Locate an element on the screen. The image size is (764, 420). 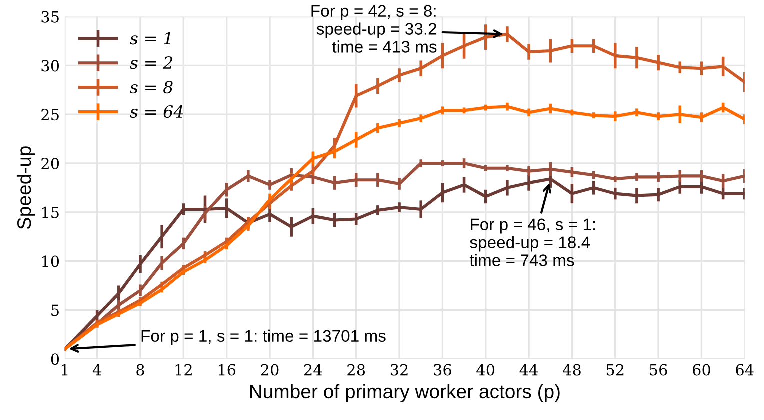
x-tick-label: 1 is located at coordinates (65, 370).